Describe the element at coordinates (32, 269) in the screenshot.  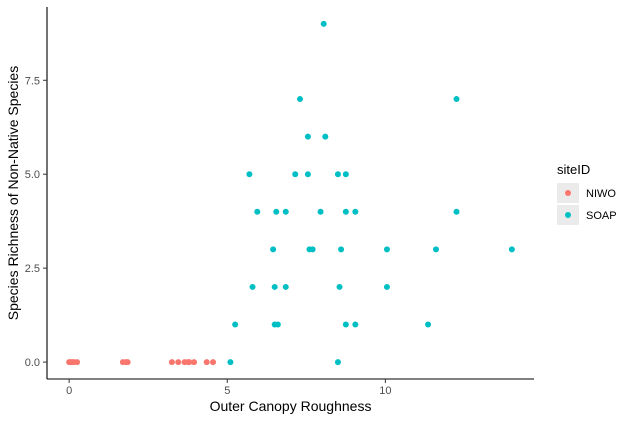
I see `y-tick-label: 2.5` at that location.